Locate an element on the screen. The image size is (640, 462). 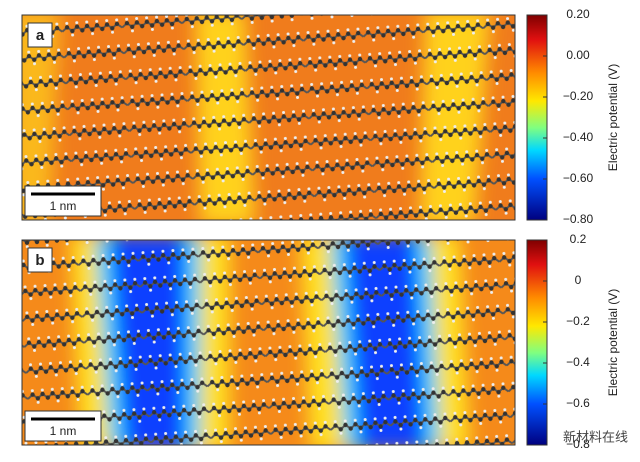
colorbar-tick-label: −0.2 is located at coordinates (578, 321).